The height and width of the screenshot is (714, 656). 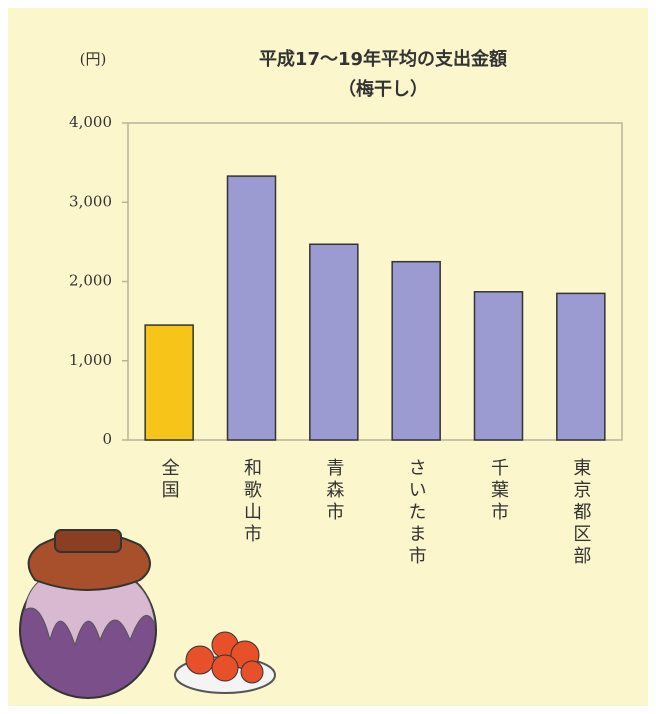 What do you see at coordinates (498, 491) in the screenshot?
I see `x-tick-label: 千葉市` at bounding box center [498, 491].